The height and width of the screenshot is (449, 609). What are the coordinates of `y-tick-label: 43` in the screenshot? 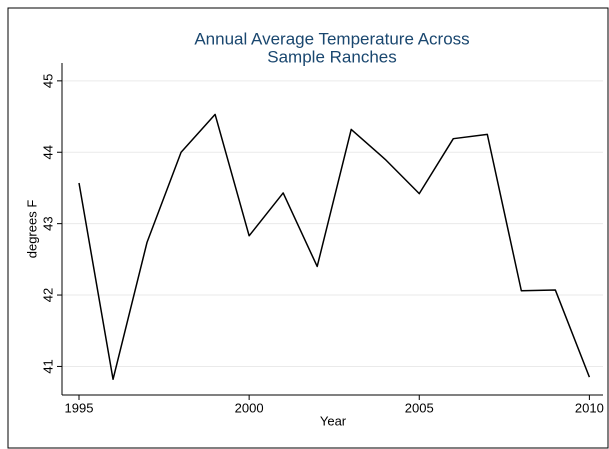 It's located at (47, 223).